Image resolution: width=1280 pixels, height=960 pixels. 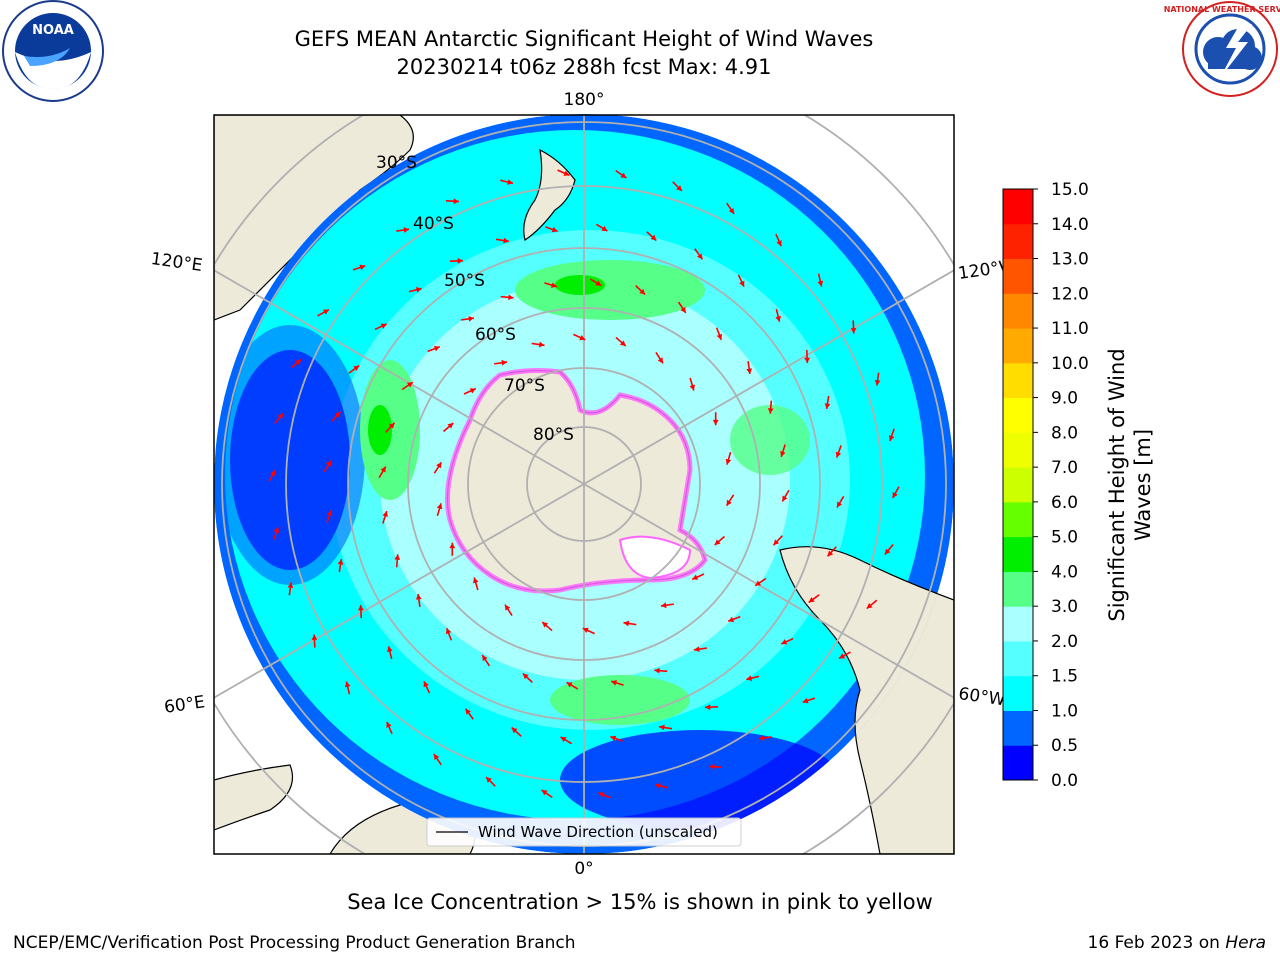 I want to click on lat-label-60s: 60°S, so click(x=495, y=335).